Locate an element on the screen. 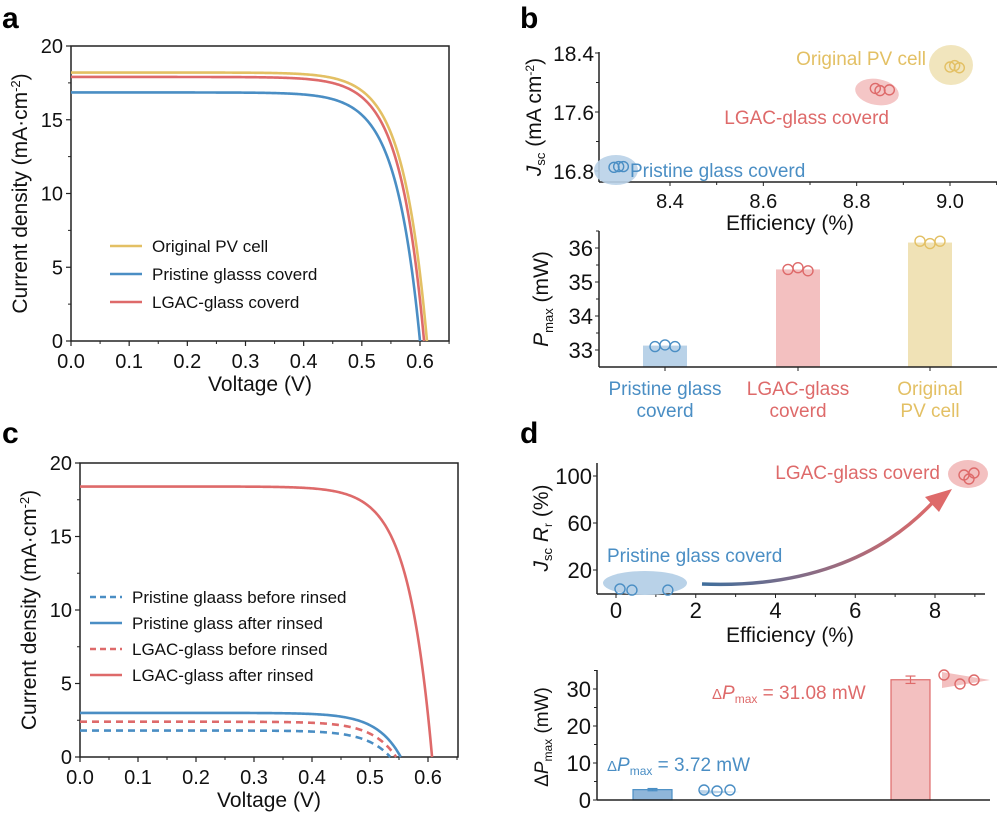 The height and width of the screenshot is (815, 997). arrow-head is located at coordinates (938, 500).